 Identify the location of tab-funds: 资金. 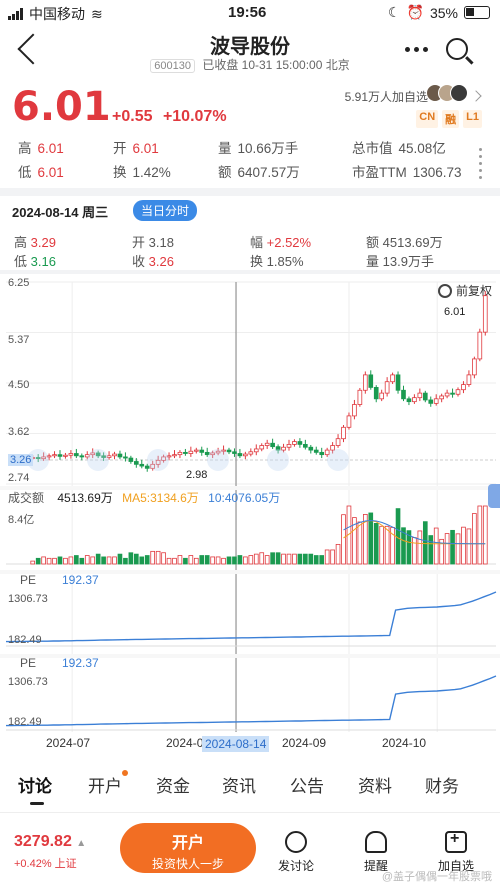
(173, 786).